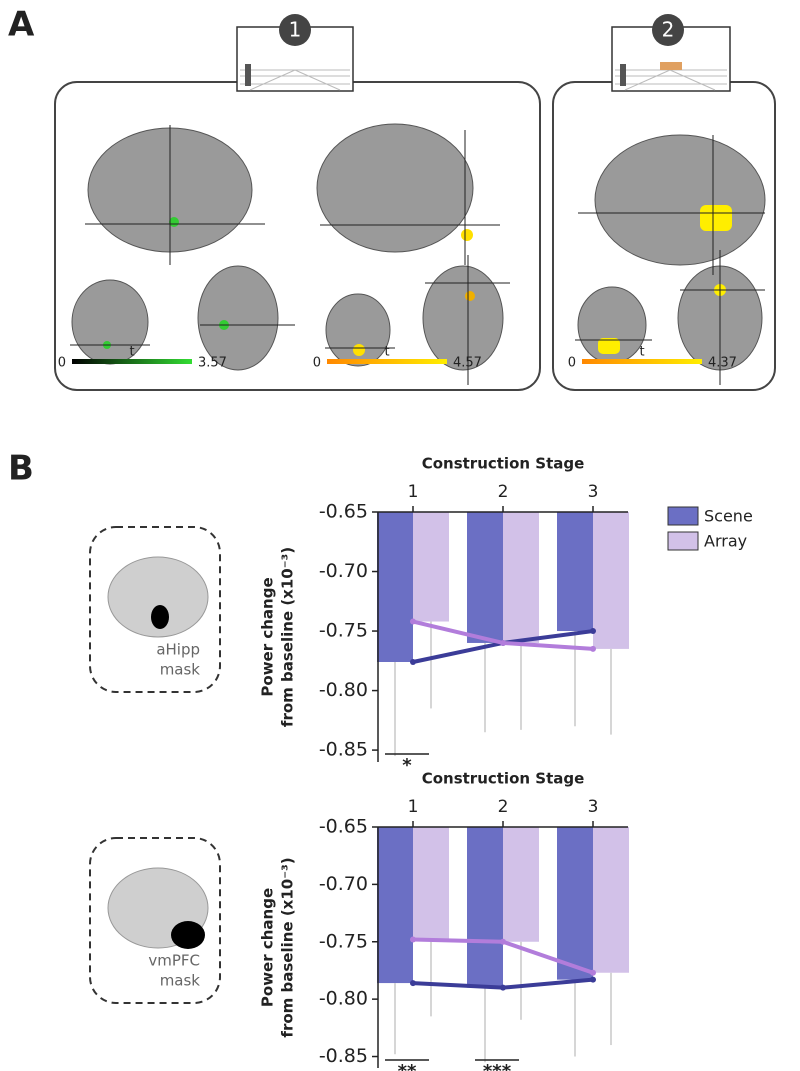 This screenshot has height=1071, width=800. What do you see at coordinates (497, 1066) in the screenshot?
I see `significance: ***` at bounding box center [497, 1066].